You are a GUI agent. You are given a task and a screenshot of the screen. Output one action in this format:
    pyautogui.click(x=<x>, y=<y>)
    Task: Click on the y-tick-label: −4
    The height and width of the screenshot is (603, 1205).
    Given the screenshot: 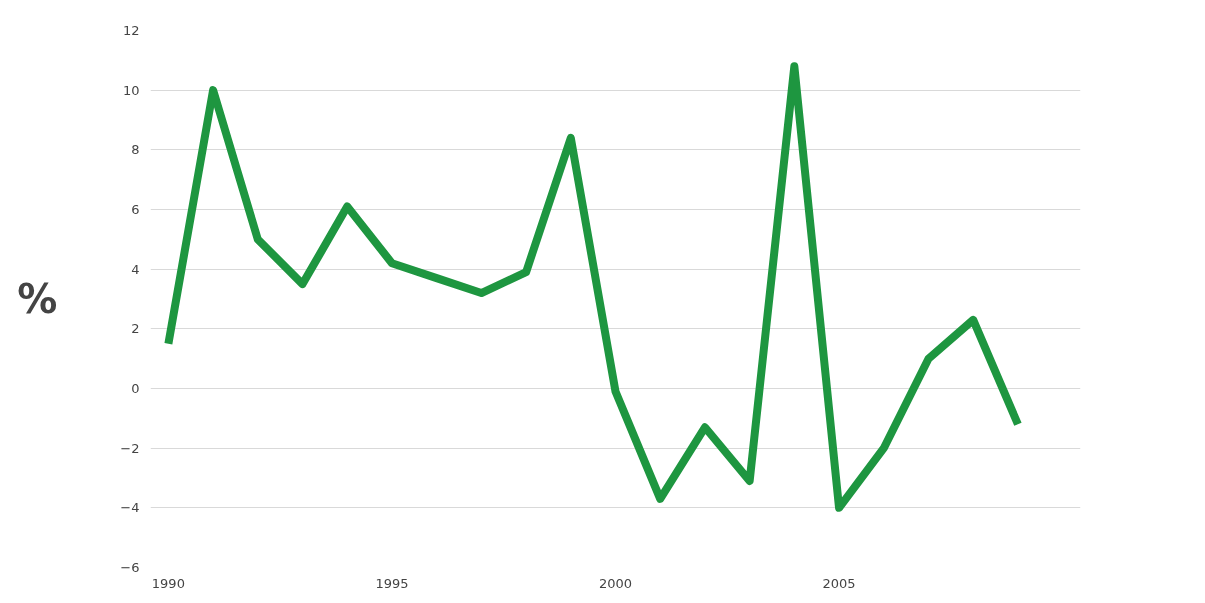 What is the action you would take?
    pyautogui.click(x=130, y=508)
    